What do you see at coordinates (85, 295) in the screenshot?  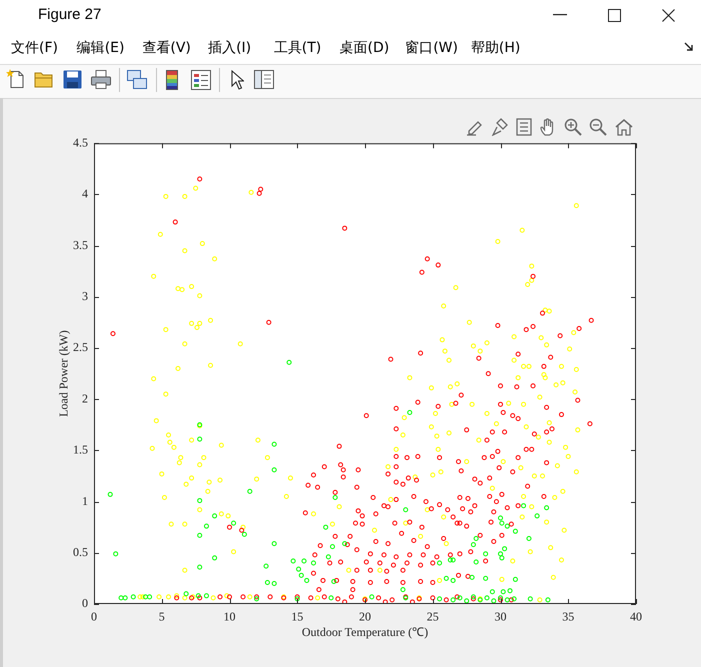 I see `y-tick-label: 3` at bounding box center [85, 295].